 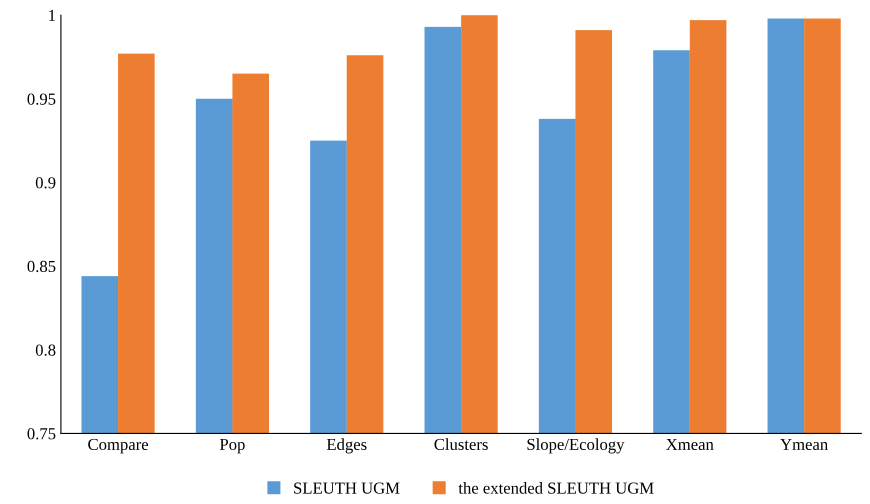 I want to click on x-tick-label: Clusters, so click(x=461, y=444).